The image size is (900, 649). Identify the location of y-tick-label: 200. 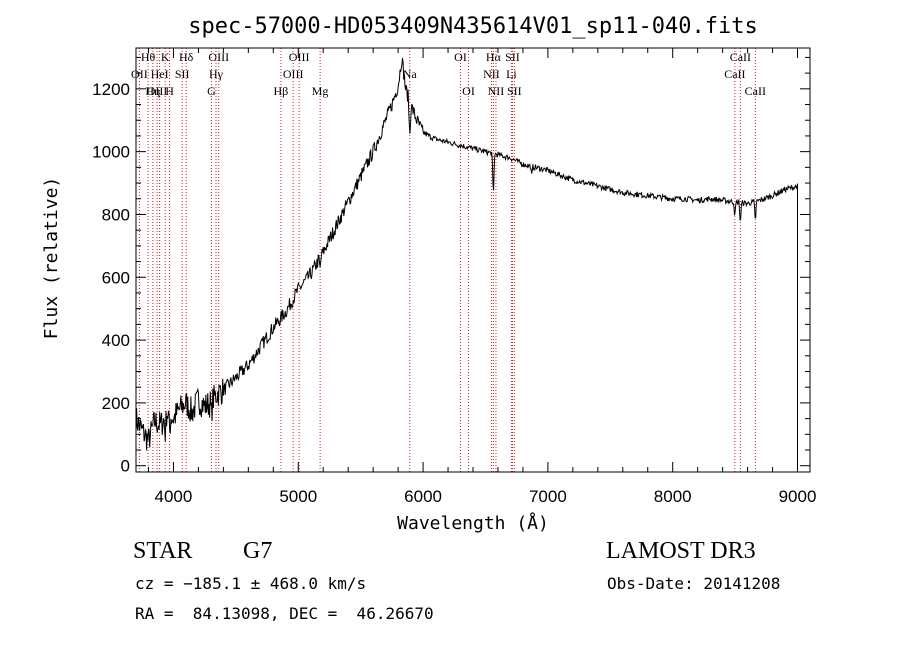
(116, 403).